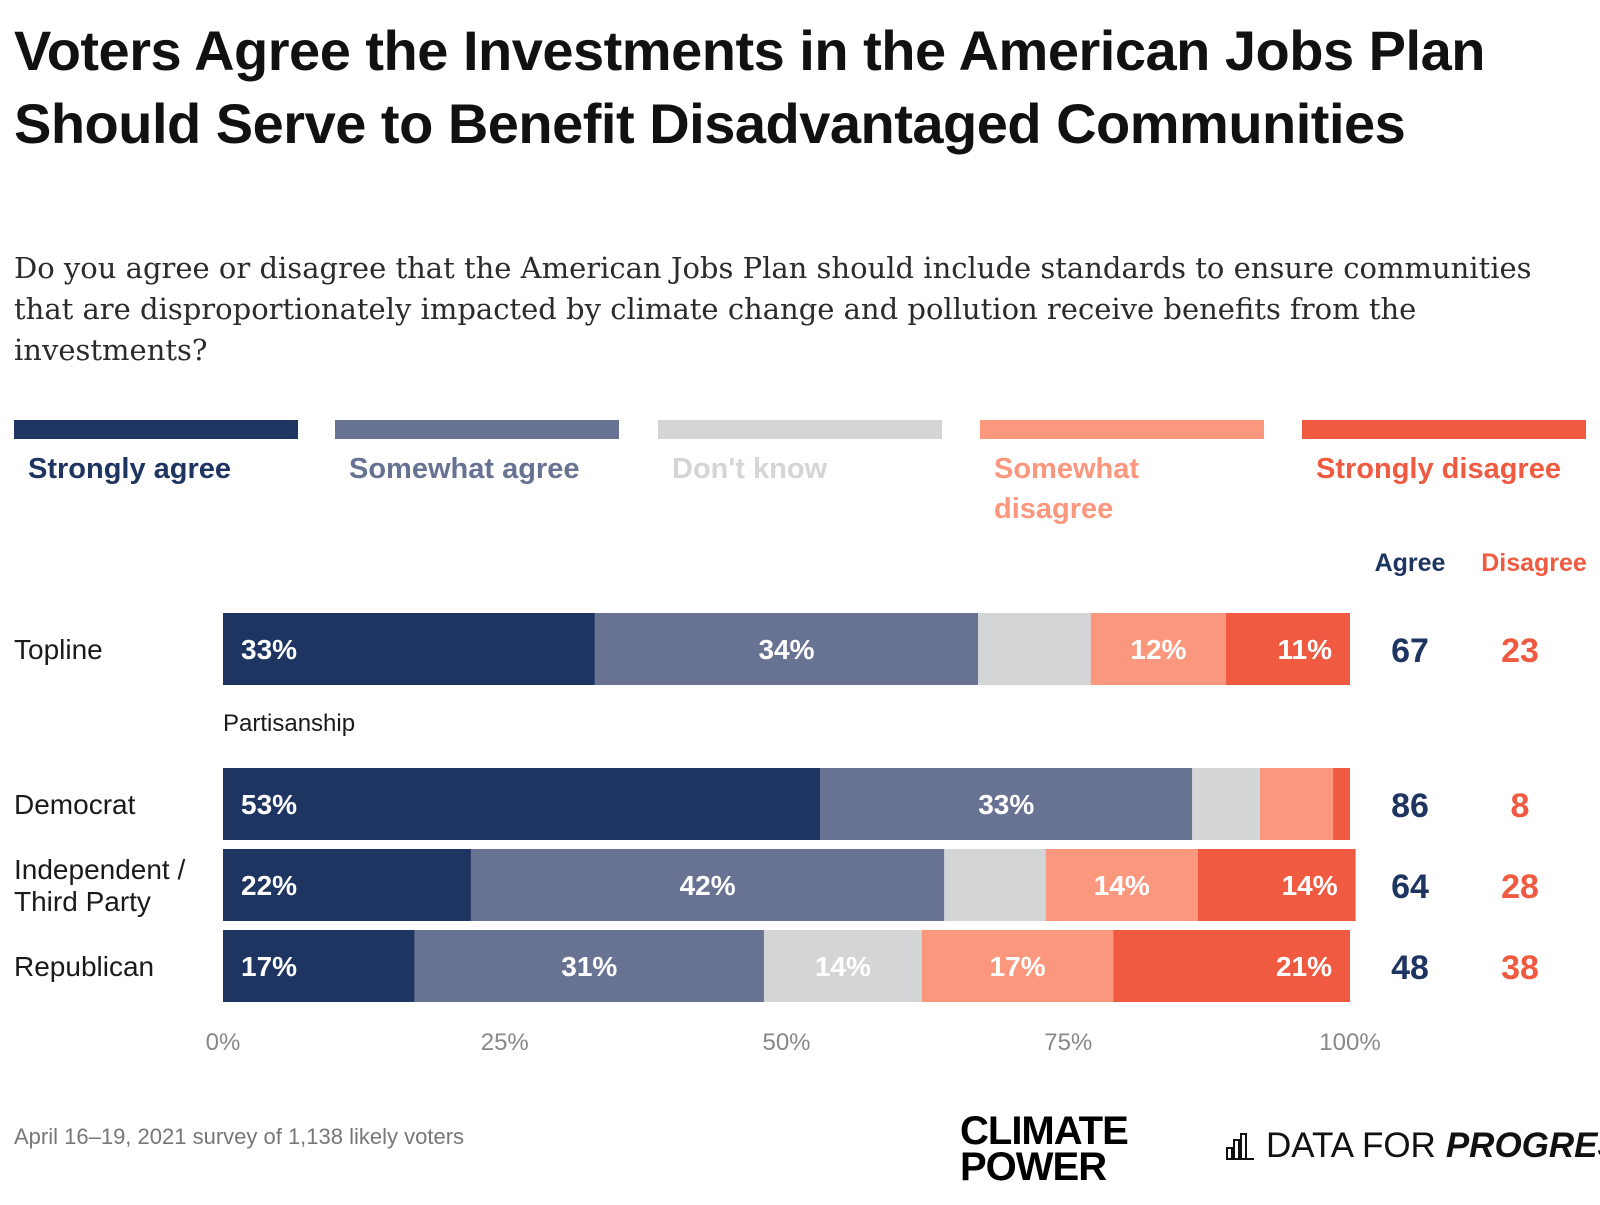 The height and width of the screenshot is (1205, 1600). Describe the element at coordinates (1351, 1145) in the screenshot. I see `dfp-logo-text: DATA FOR` at that location.